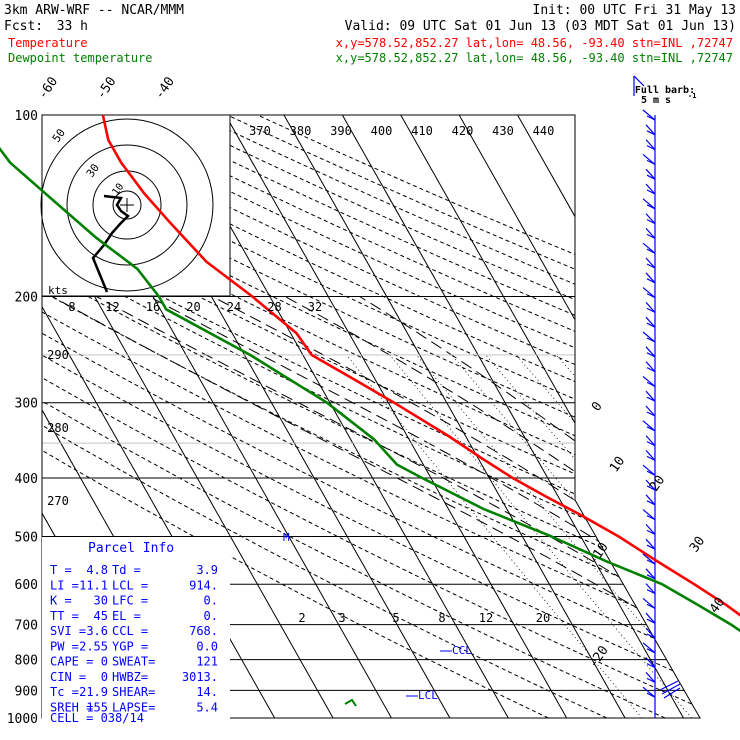 The width and height of the screenshot is (740, 740). I want to click on parcel-value: 11.1, so click(93, 585).